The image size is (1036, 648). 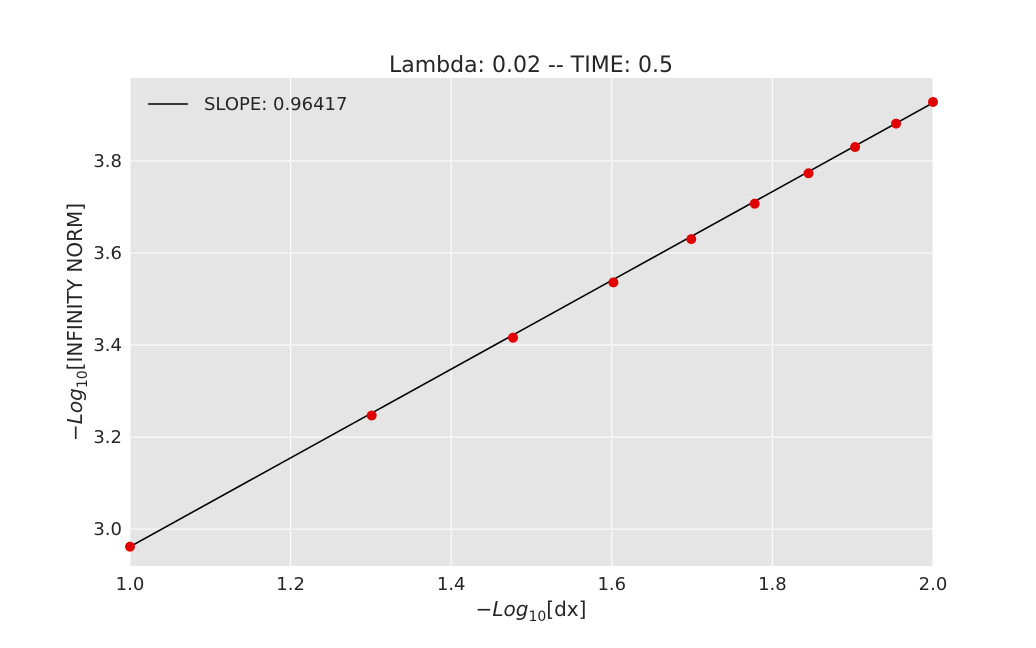 What do you see at coordinates (611, 584) in the screenshot?
I see `x-tick-label: 1.6` at bounding box center [611, 584].